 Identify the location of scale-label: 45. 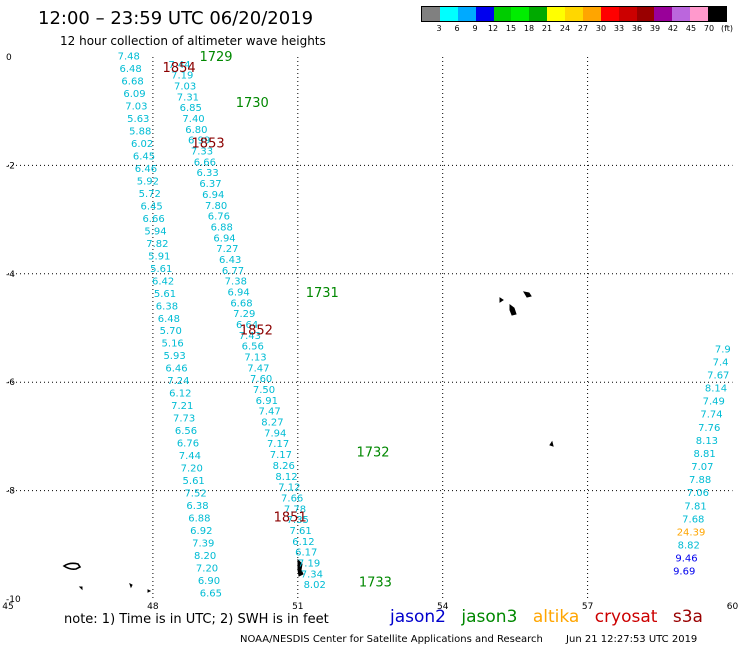
(691, 28).